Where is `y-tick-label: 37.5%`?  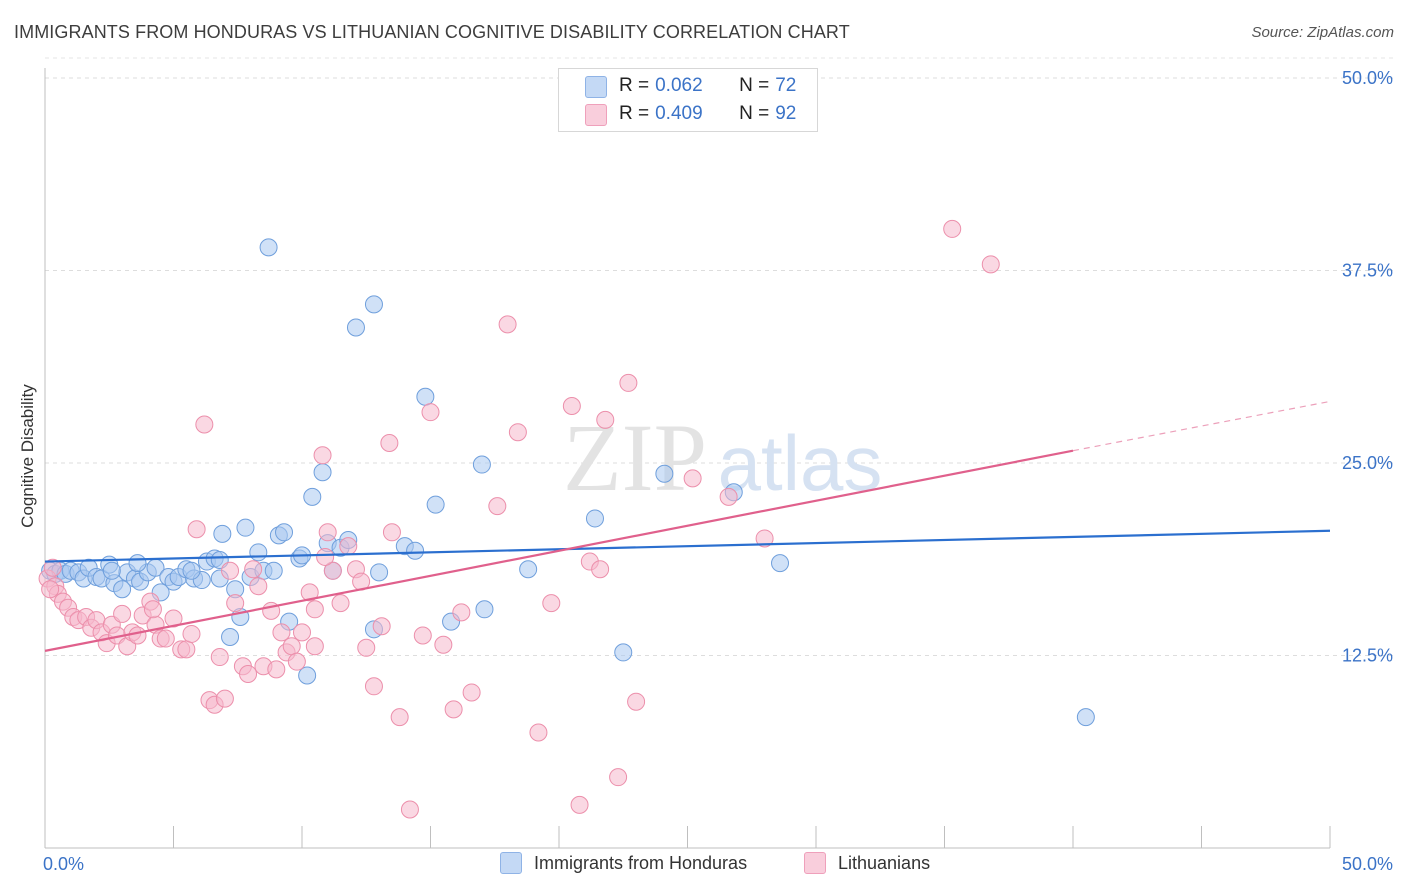 y-tick-label: 37.5% is located at coordinates (1367, 271).